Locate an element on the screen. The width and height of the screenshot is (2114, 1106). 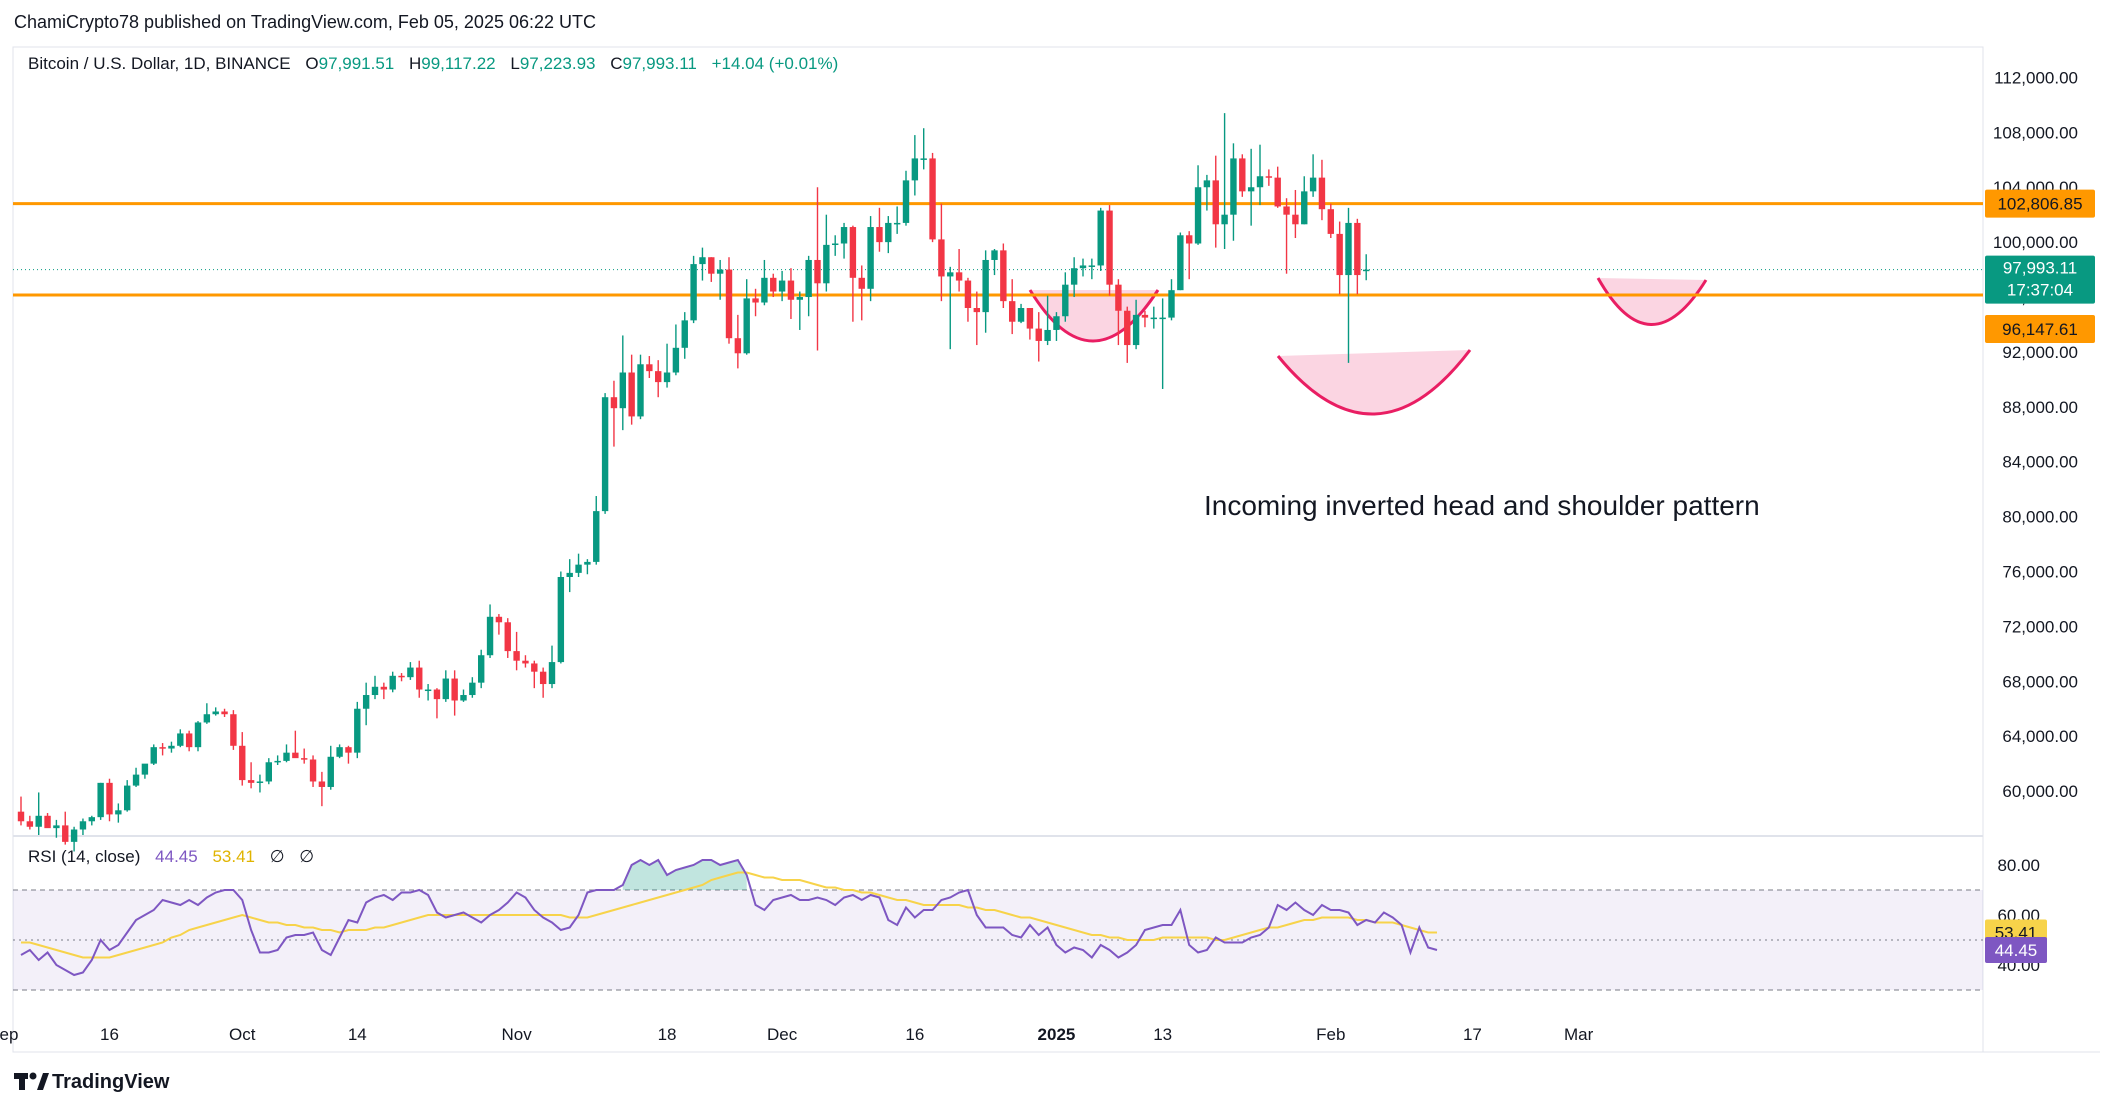
price-tick-label: 92,000.00 is located at coordinates (2040, 352).